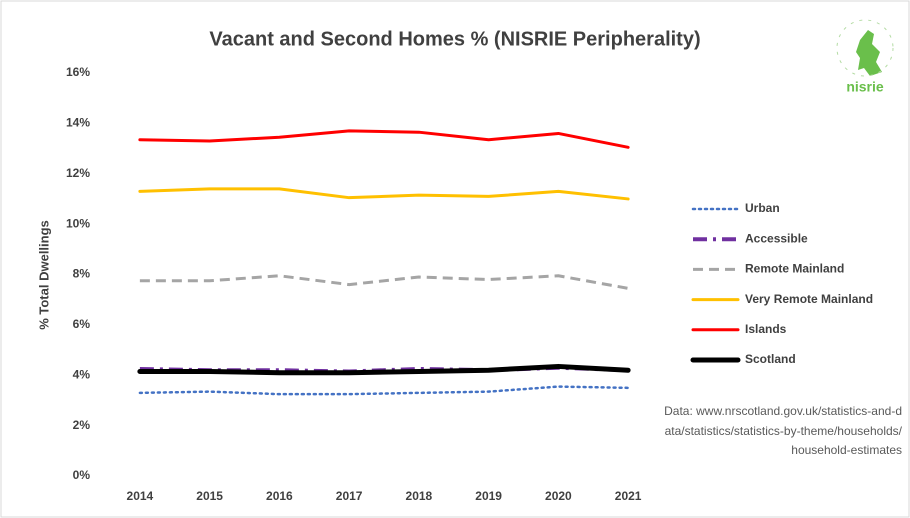 The height and width of the screenshot is (518, 910). Describe the element at coordinates (776, 238) in the screenshot. I see `legend-label: Accessible` at that location.